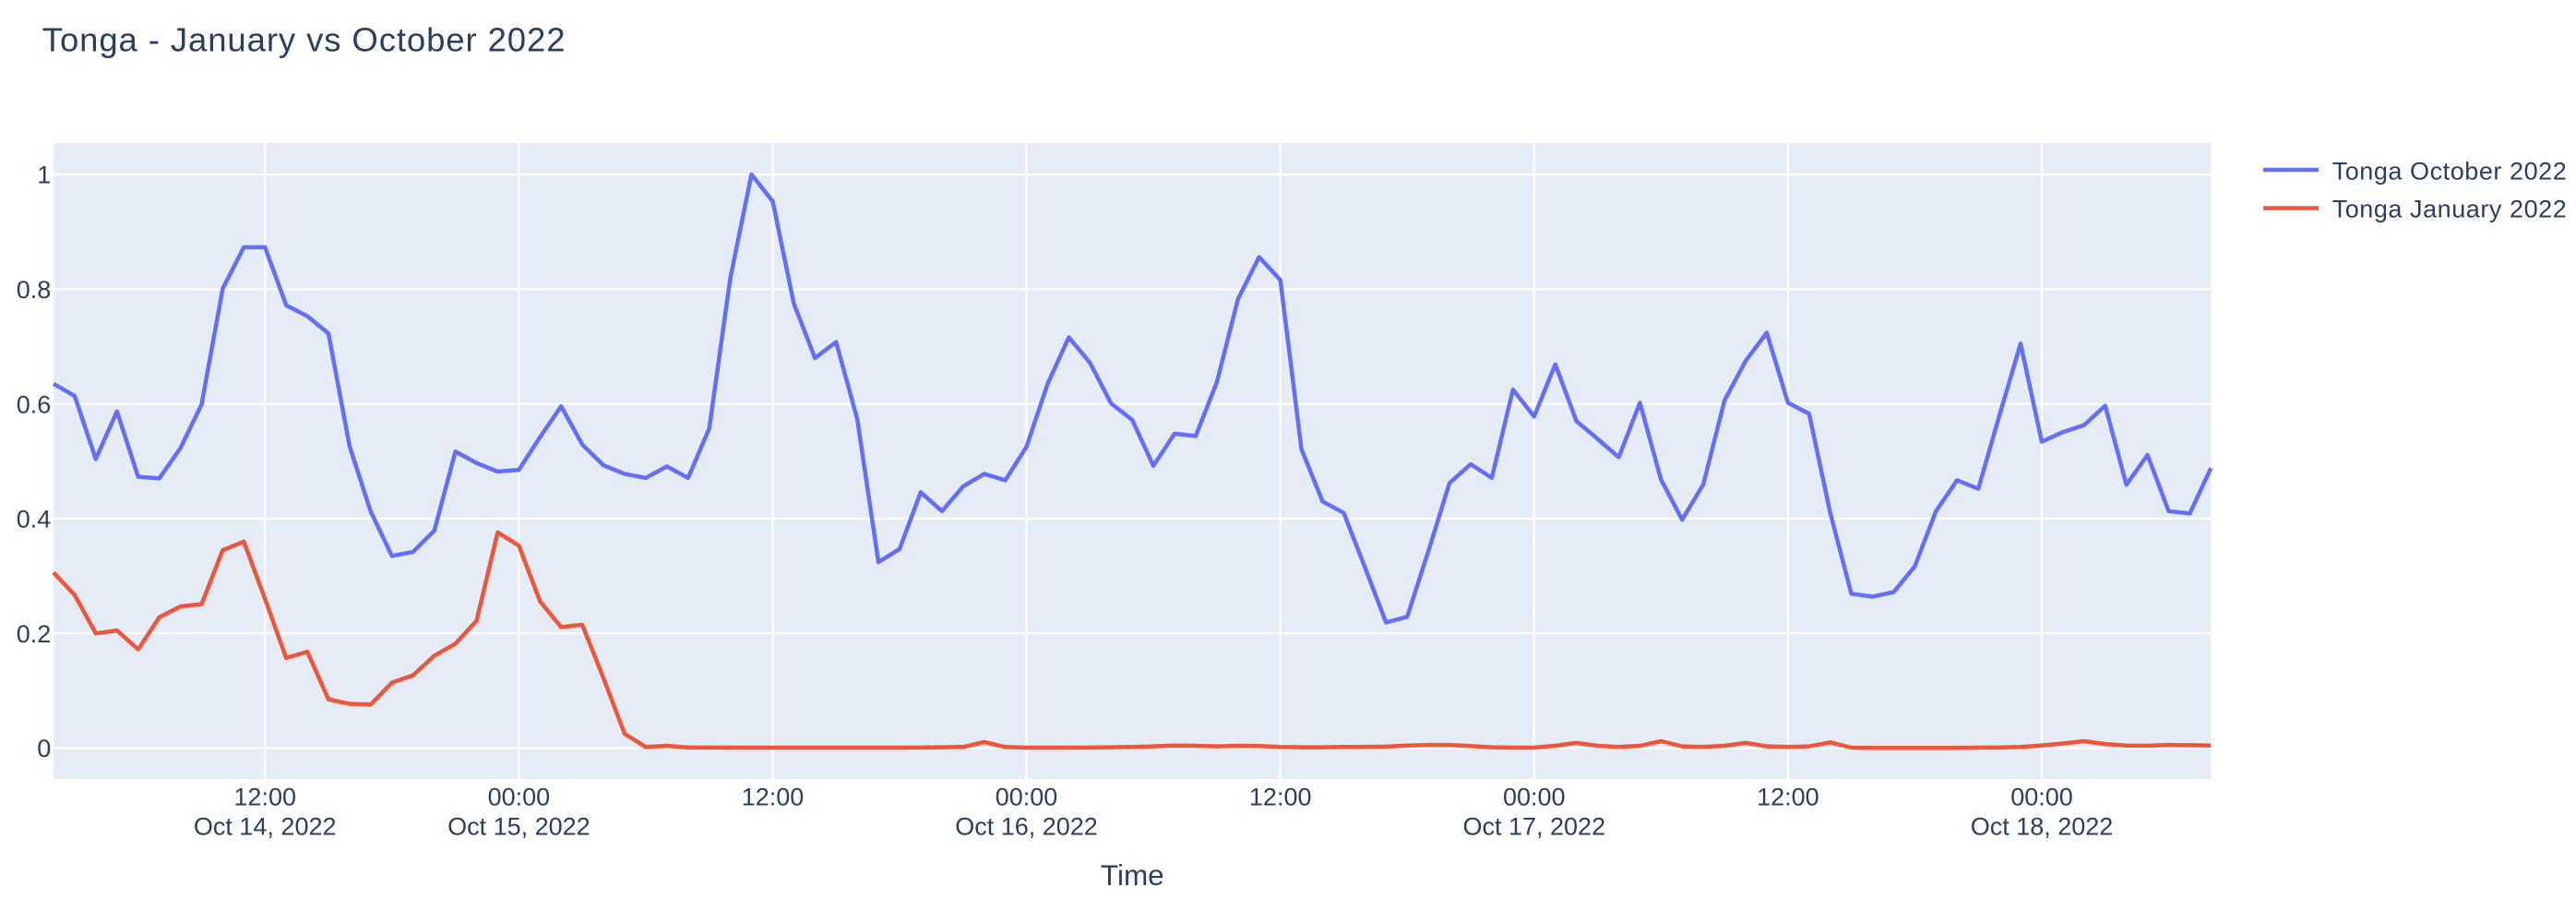 This screenshot has height=899, width=2576. Describe the element at coordinates (2450, 209) in the screenshot. I see `svg-text: Tonga January 2022` at that location.